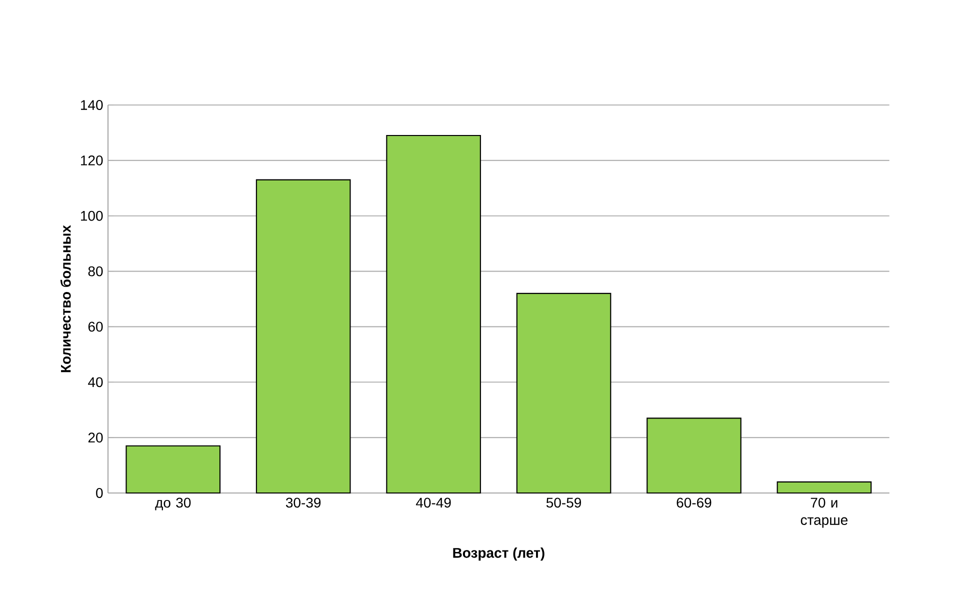  What do you see at coordinates (92, 160) in the screenshot?
I see `y-tick-label: 120` at bounding box center [92, 160].